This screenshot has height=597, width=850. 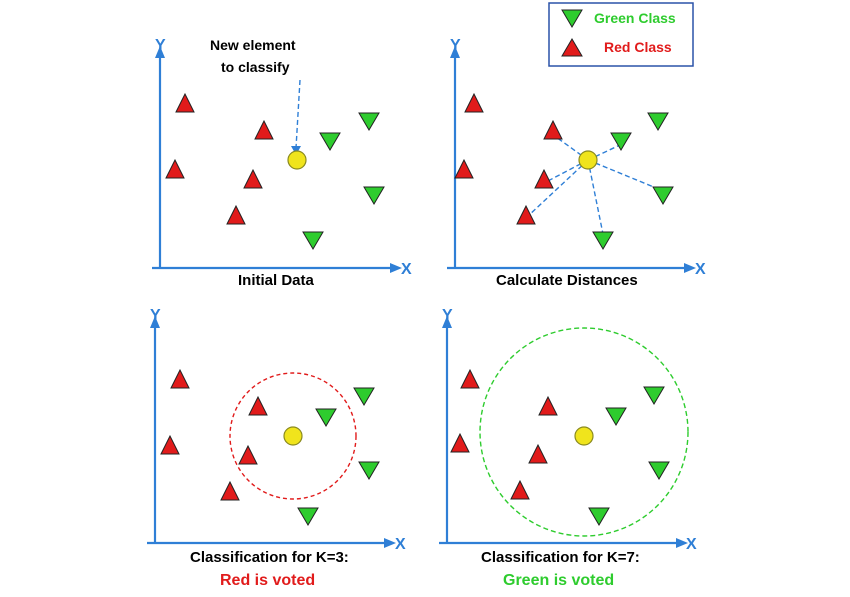 I want to click on legend-green-triangle, so click(x=572, y=18).